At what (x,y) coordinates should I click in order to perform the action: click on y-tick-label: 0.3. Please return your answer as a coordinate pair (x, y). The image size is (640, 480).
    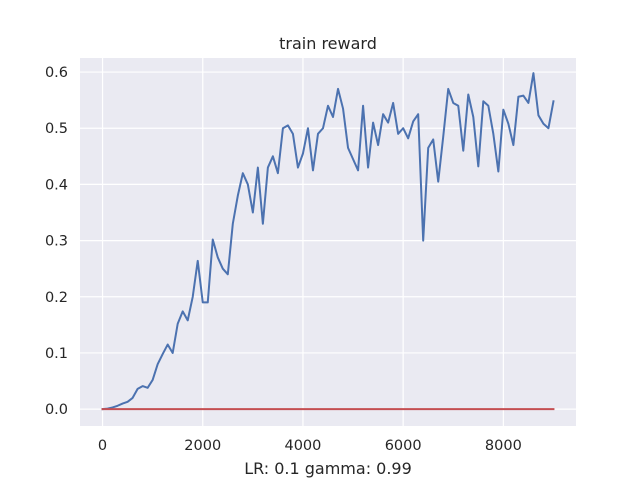
    Looking at the image, I should click on (56, 242).